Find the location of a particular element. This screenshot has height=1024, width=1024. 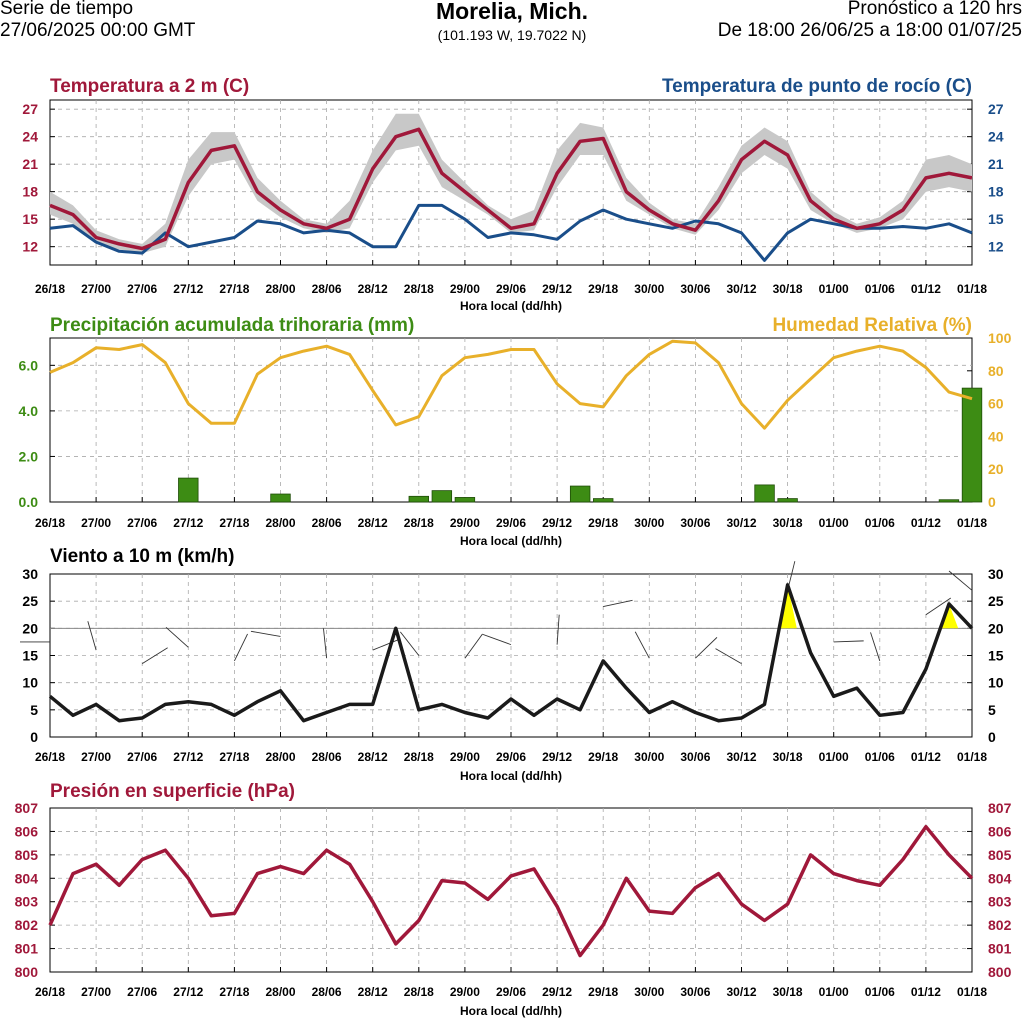

y-tick-label-right: 803 is located at coordinates (1000, 902).